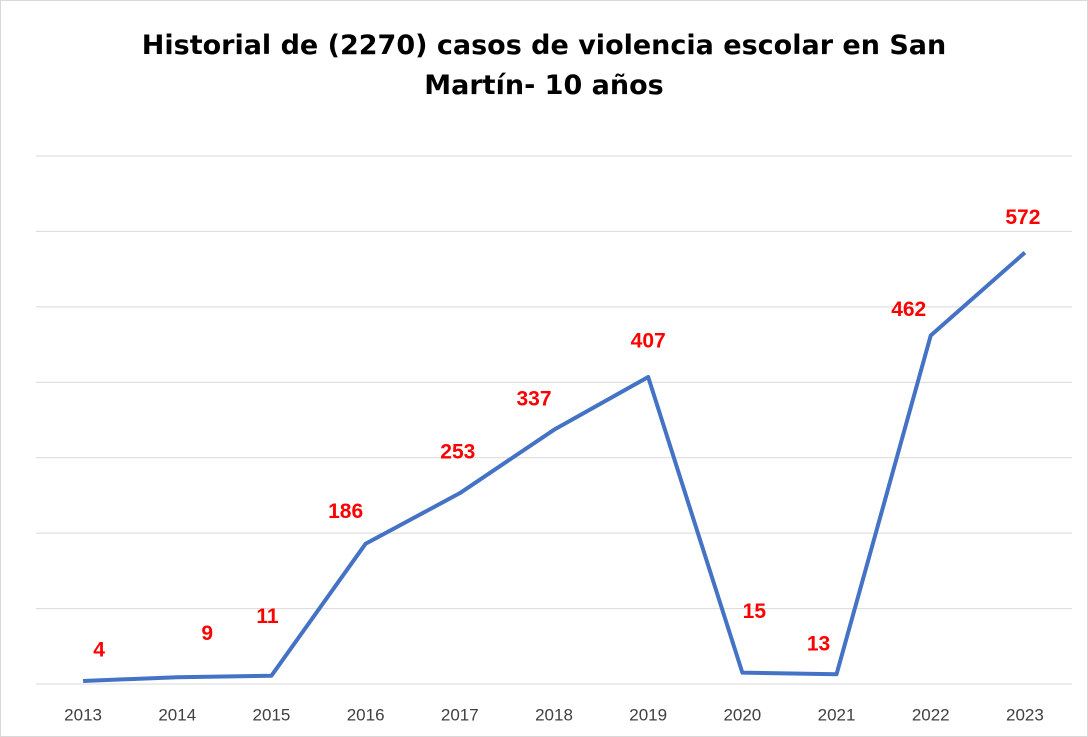 Image resolution: width=1088 pixels, height=737 pixels. Describe the element at coordinates (533, 398) in the screenshot. I see `data-label: 337` at that location.